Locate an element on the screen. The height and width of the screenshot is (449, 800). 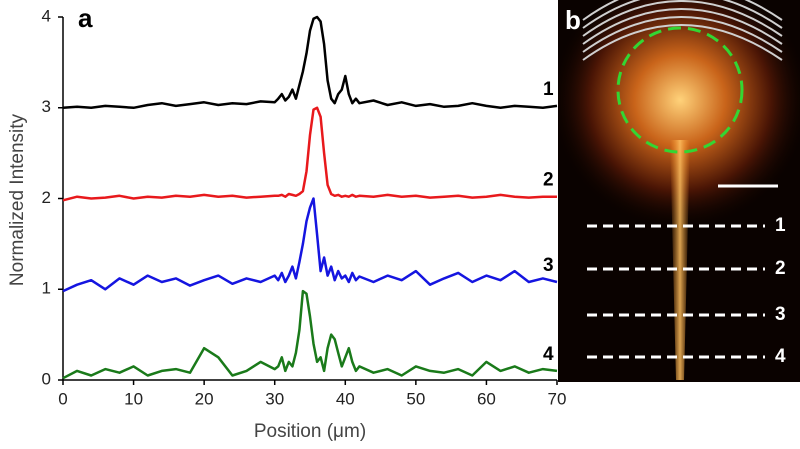
x-tick-label: 20 is located at coordinates (204, 398).